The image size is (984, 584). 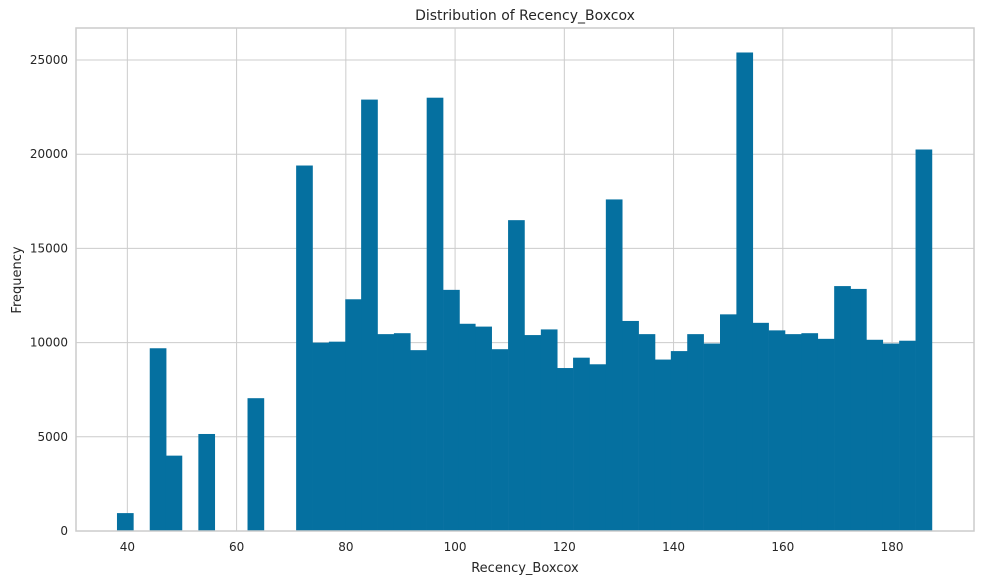 I want to click on x-tick-label: 60, so click(x=236, y=547).